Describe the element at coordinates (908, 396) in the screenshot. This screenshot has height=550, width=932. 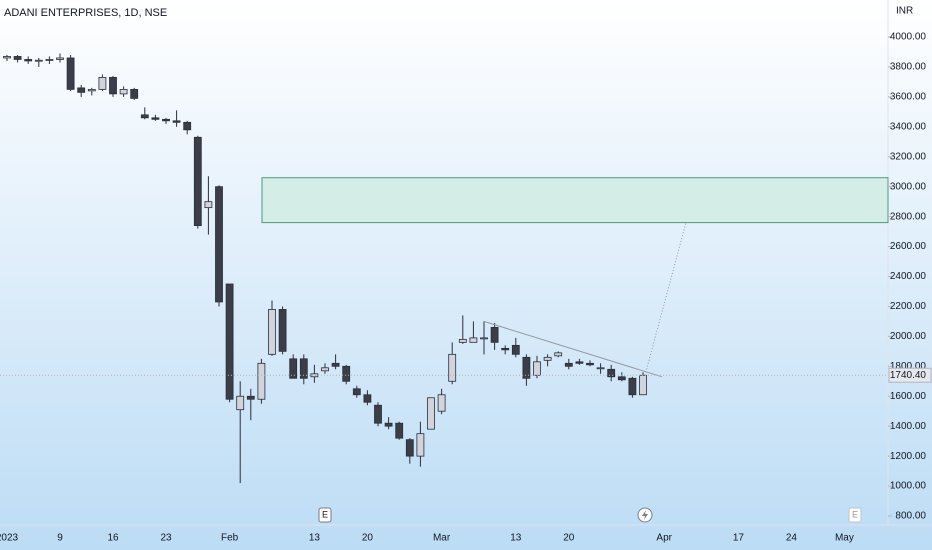
I see `y-tick-label: 1600.00` at that location.